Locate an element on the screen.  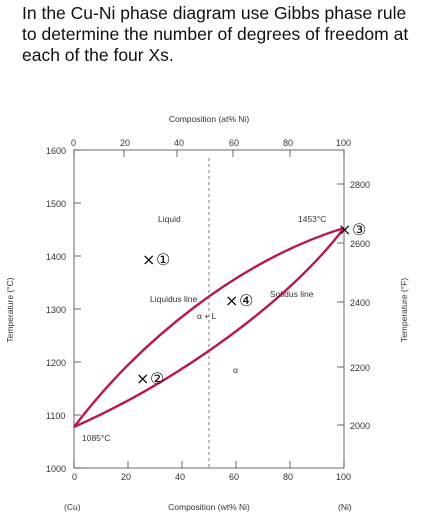
left-tick-label: 1000 is located at coordinates (56, 469).